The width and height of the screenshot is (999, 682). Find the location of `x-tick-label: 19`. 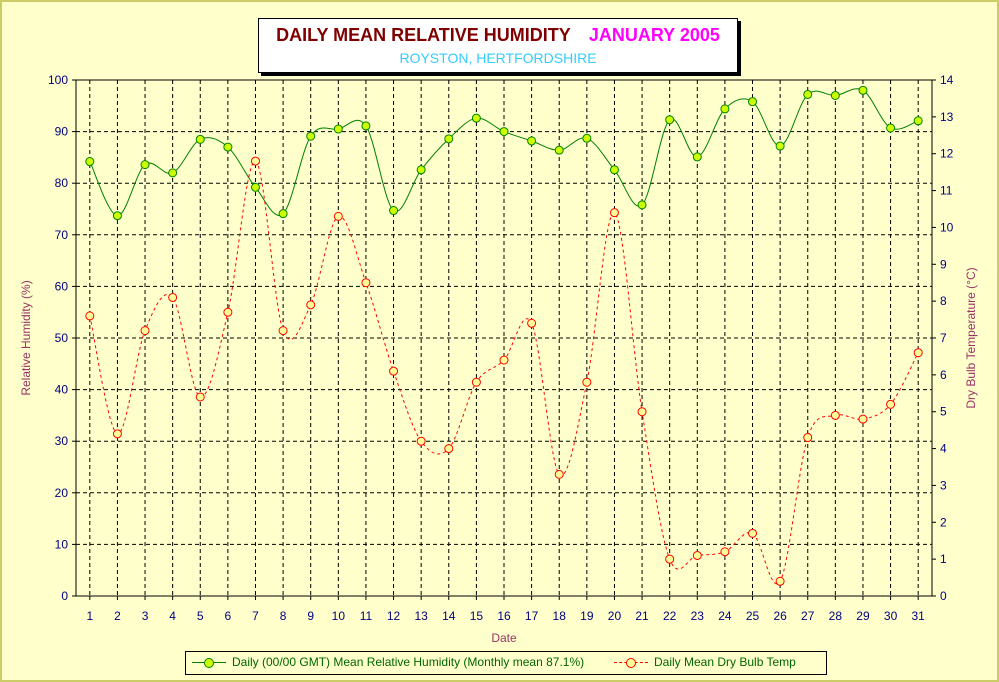

x-tick-label: 19 is located at coordinates (587, 616).